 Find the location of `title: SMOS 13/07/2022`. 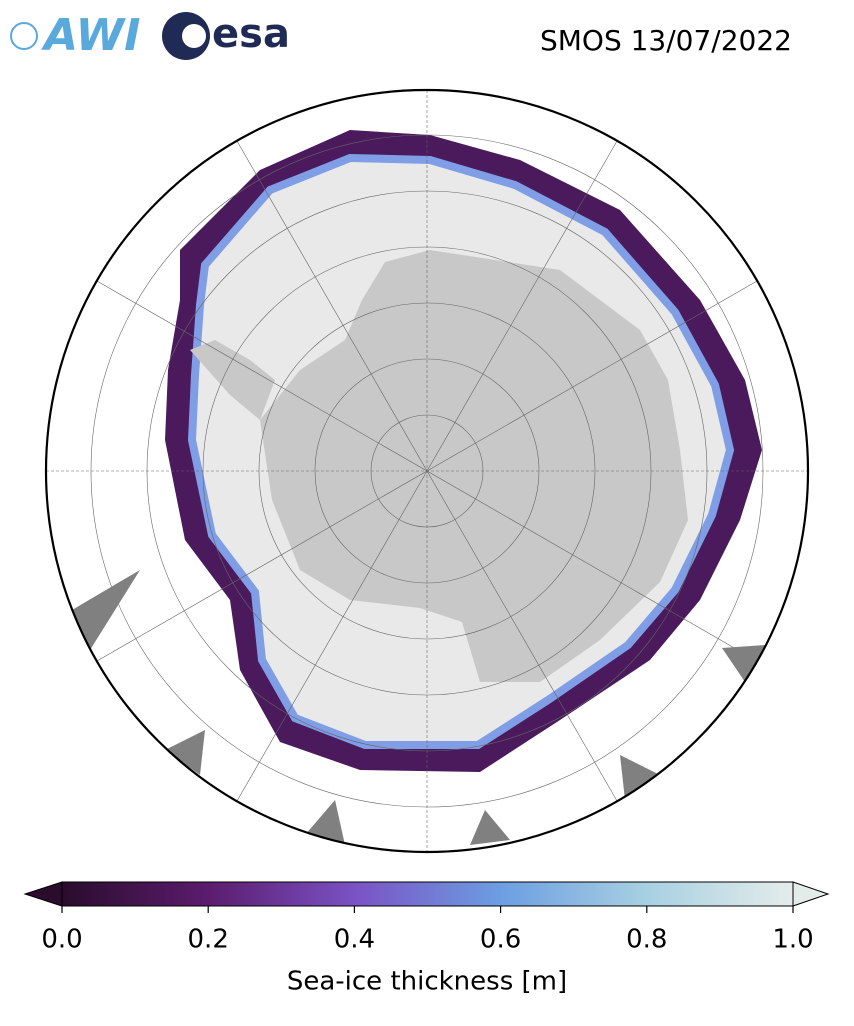

title: SMOS 13/07/2022 is located at coordinates (666, 40).